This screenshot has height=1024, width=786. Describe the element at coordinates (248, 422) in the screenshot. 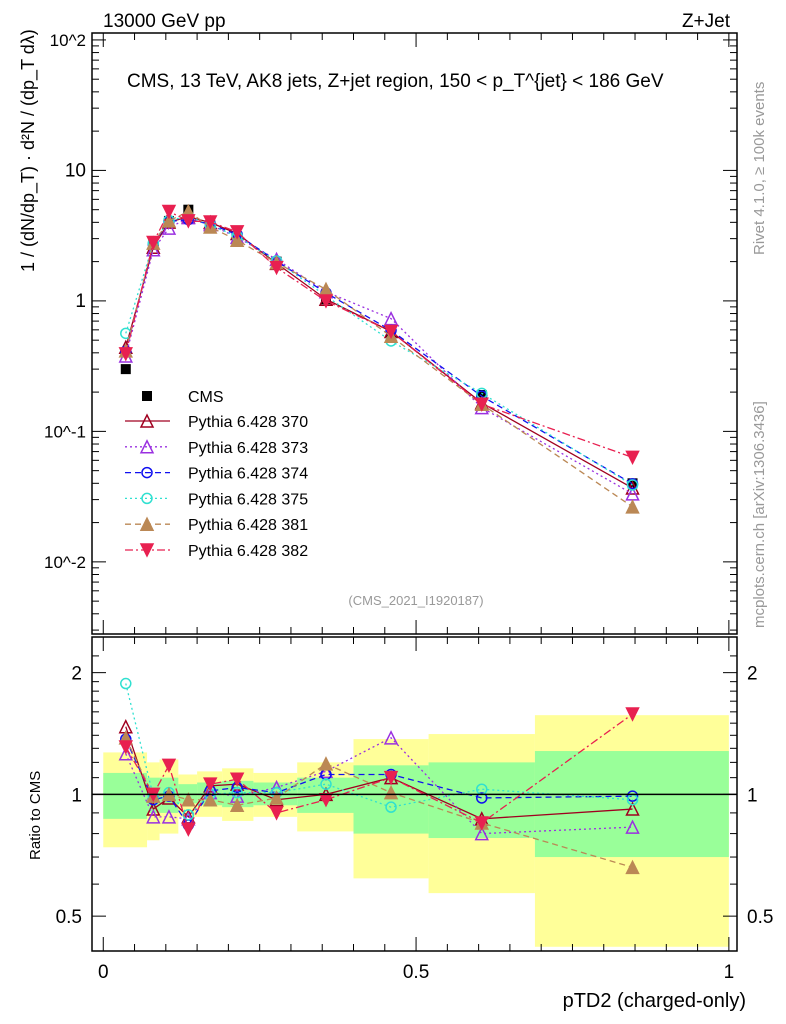

I see `legend-label: Pythia 6.428 370` at that location.